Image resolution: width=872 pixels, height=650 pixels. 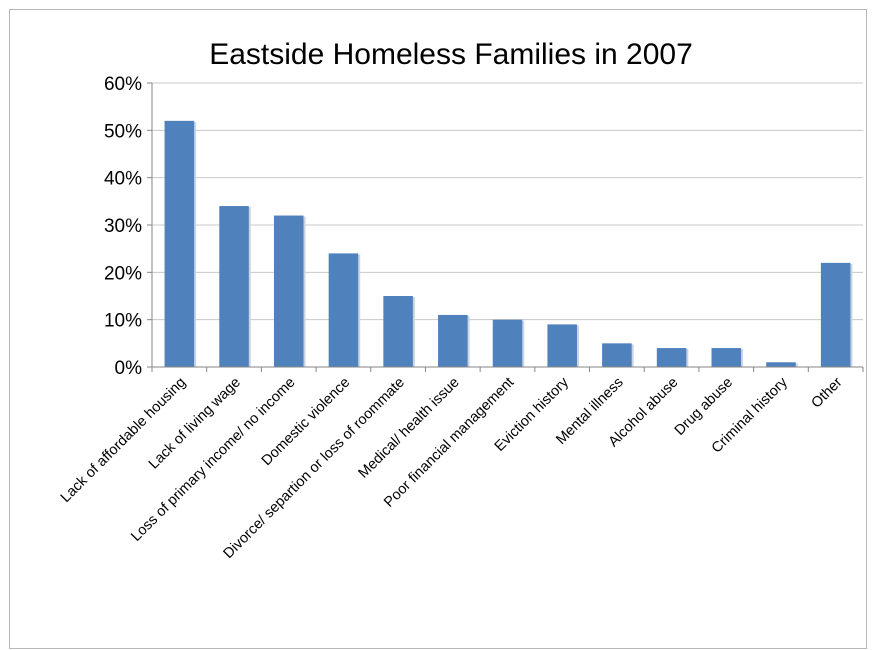 What do you see at coordinates (123, 273) in the screenshot?
I see `y-tick-label: 20%` at bounding box center [123, 273].